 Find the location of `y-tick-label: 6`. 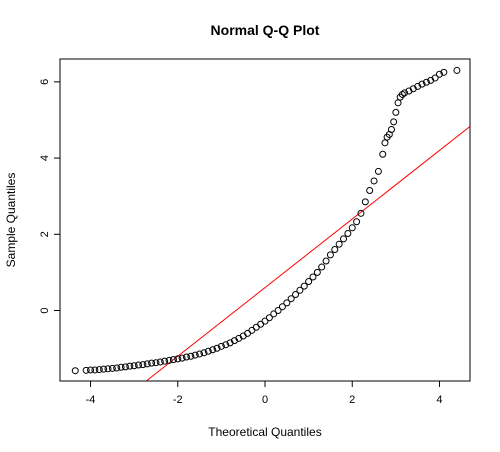

y-tick-label: 6 is located at coordinates (45, 82).